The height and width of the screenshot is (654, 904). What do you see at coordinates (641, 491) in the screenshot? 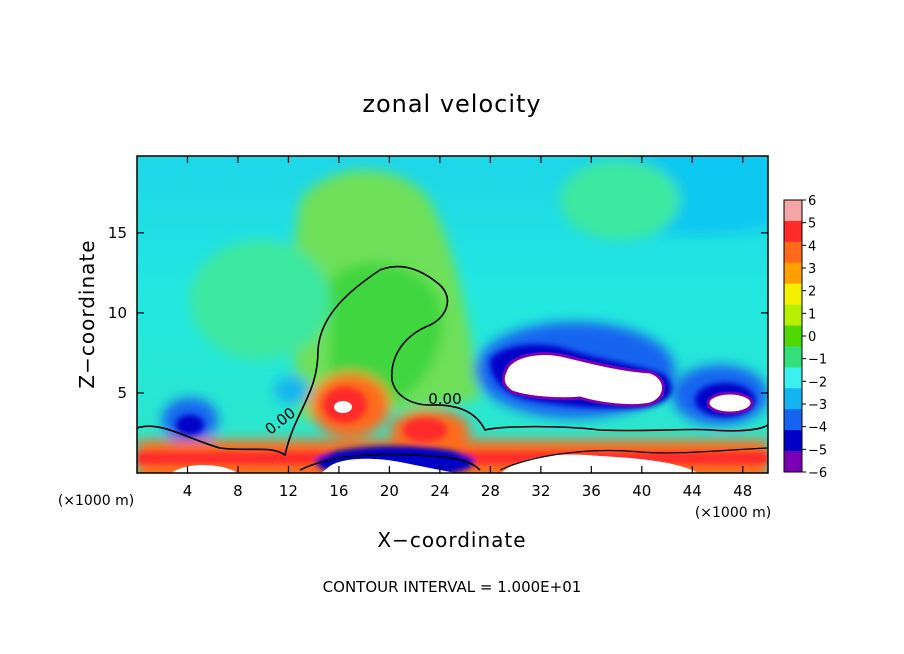
I see `x-tick-label: 40` at bounding box center [641, 491].